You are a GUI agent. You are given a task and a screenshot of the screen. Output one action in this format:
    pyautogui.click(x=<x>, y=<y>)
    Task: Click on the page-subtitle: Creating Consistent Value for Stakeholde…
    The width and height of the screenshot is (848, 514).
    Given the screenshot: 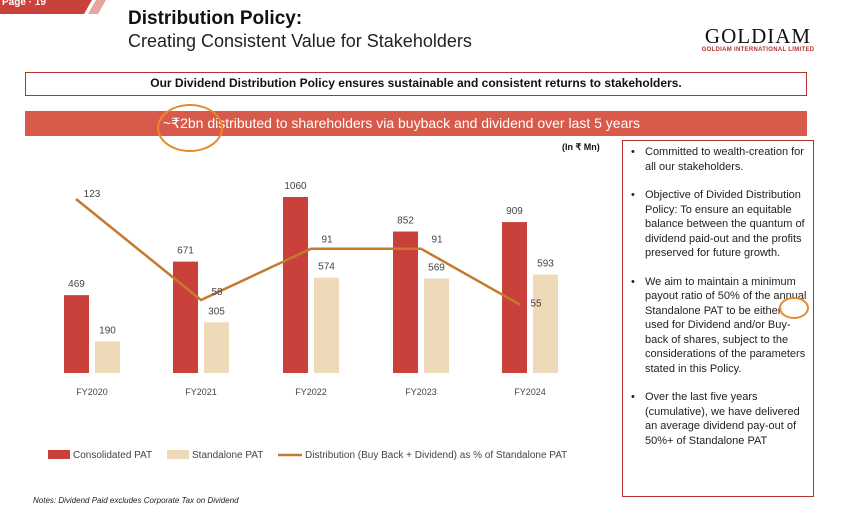 What is the action you would take?
    pyautogui.click(x=300, y=41)
    